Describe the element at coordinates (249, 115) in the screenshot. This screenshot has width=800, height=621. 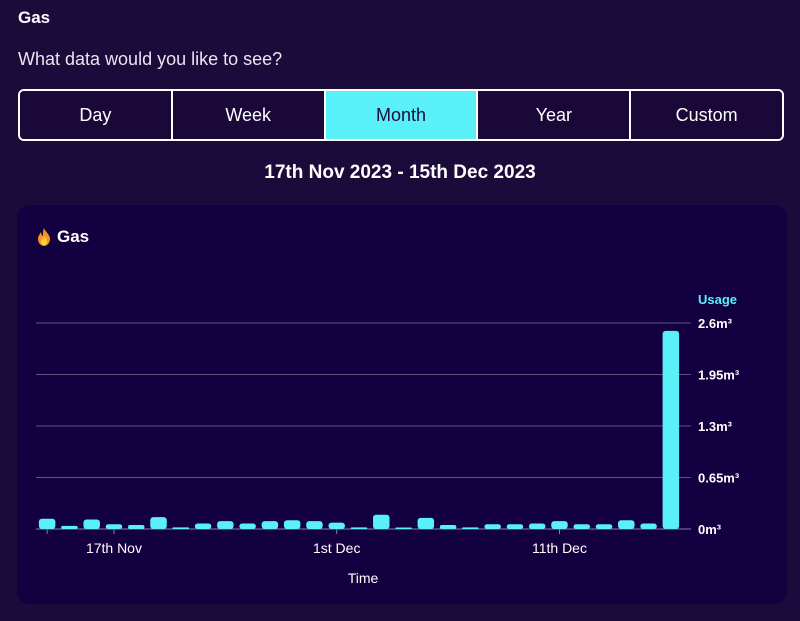
I see `tab-week: Week` at that location.